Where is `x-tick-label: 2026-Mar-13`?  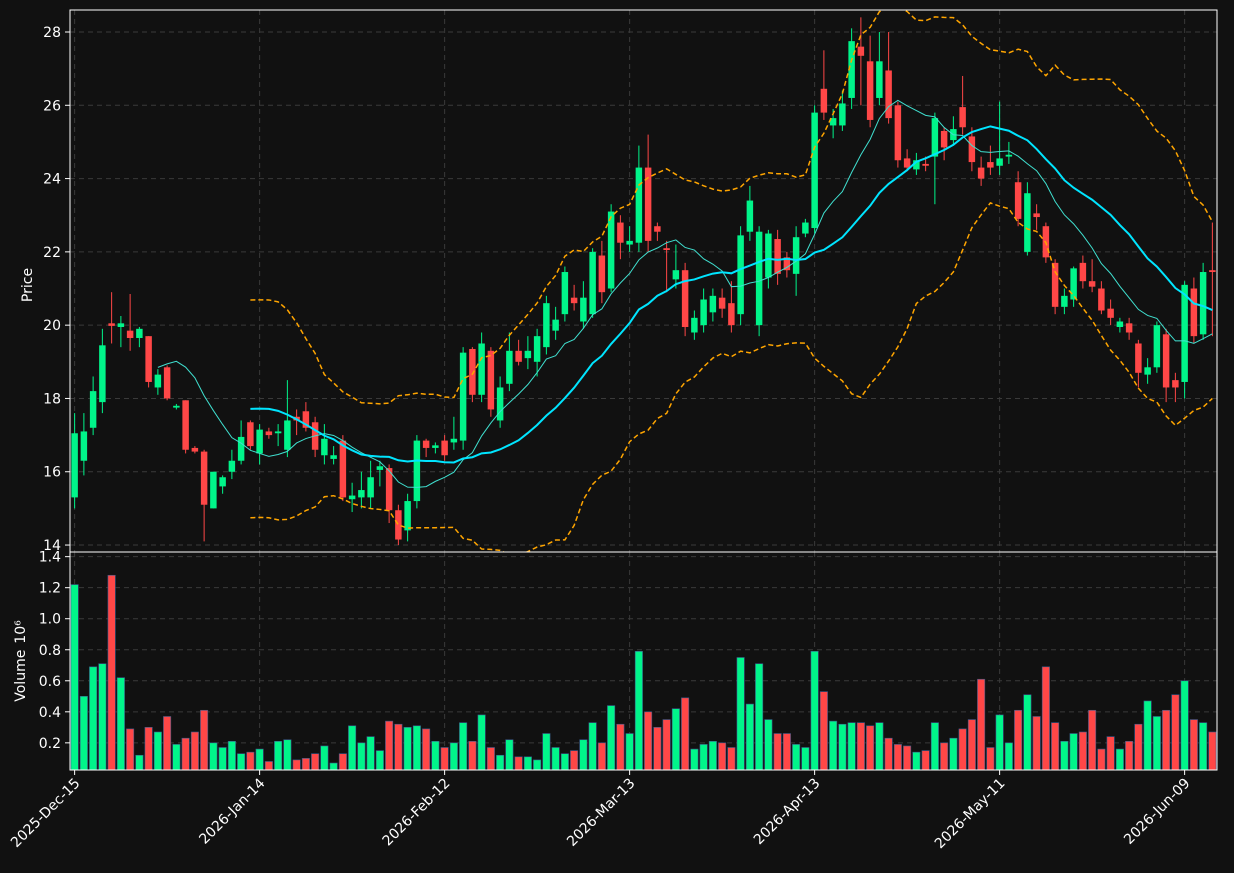 x-tick-label: 2026-Mar-13 is located at coordinates (601, 813).